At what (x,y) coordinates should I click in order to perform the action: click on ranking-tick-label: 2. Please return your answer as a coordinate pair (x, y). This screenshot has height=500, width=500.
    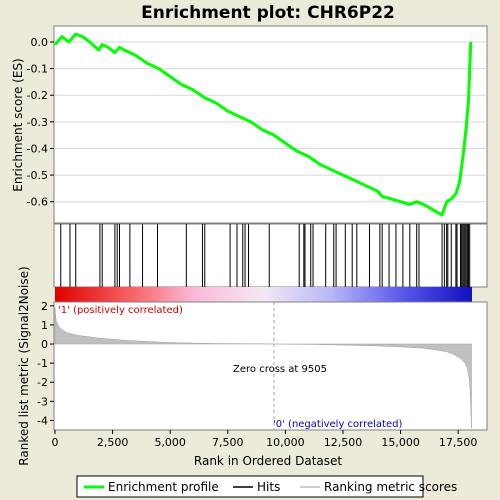
    Looking at the image, I should click on (44, 306).